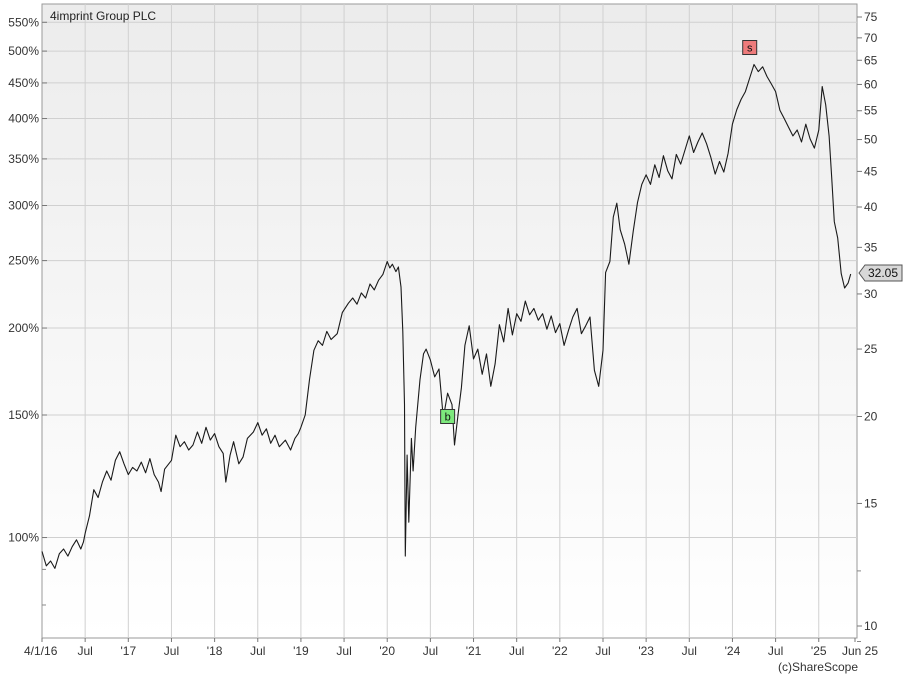 This screenshot has width=904, height=681. I want to click on right-tick-label: 35, so click(871, 247).